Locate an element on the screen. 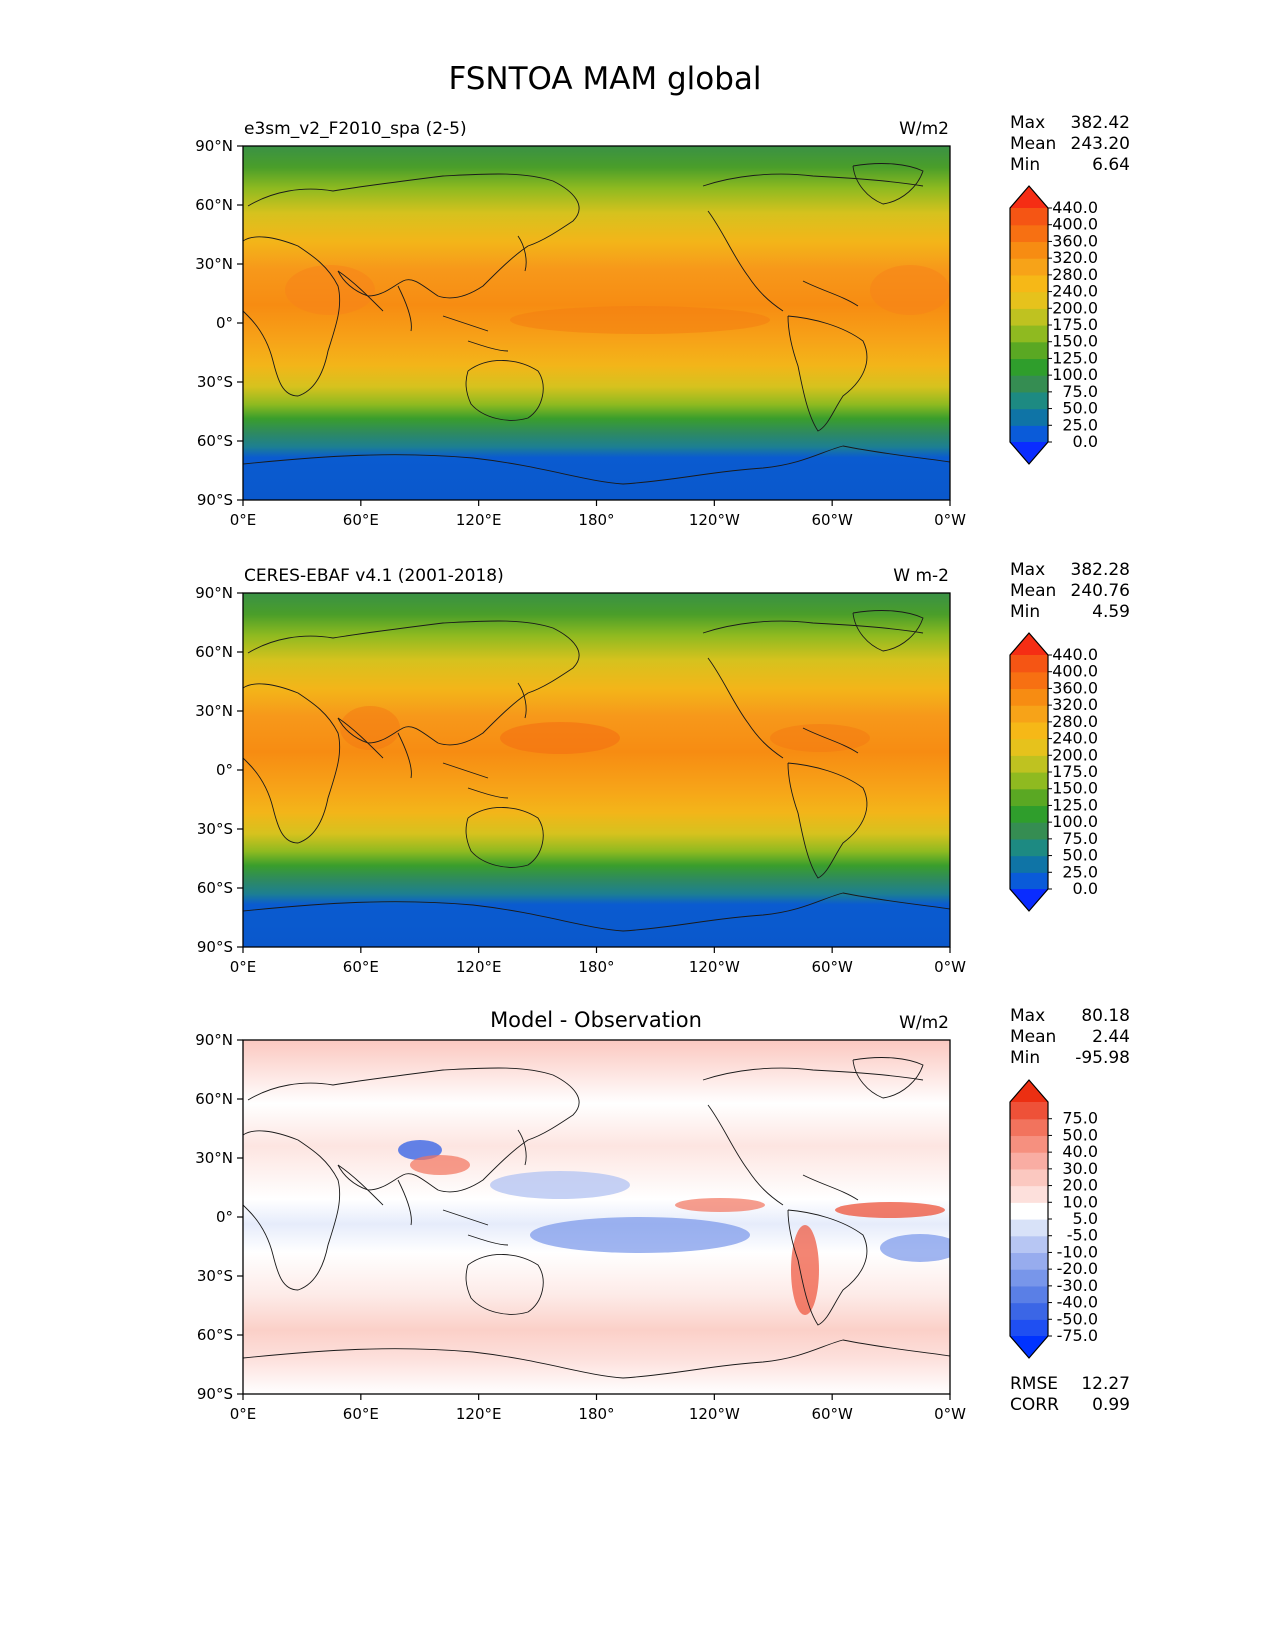 The image size is (1275, 1650). colorbar-label: 30.0 is located at coordinates (1080, 1168).